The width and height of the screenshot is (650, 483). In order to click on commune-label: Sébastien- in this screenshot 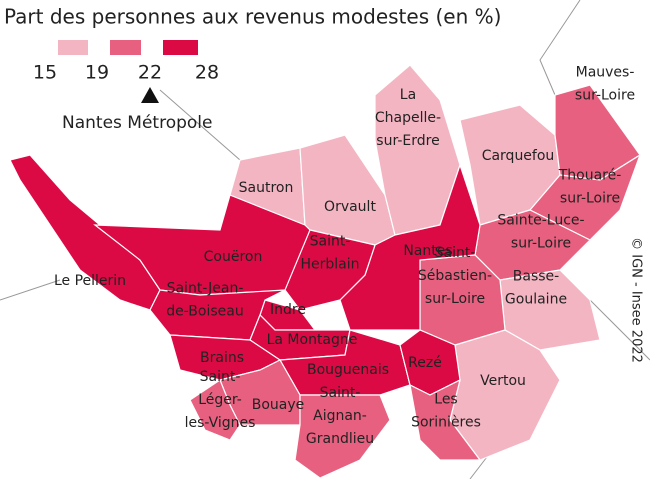, I will do `click(455, 276)`.